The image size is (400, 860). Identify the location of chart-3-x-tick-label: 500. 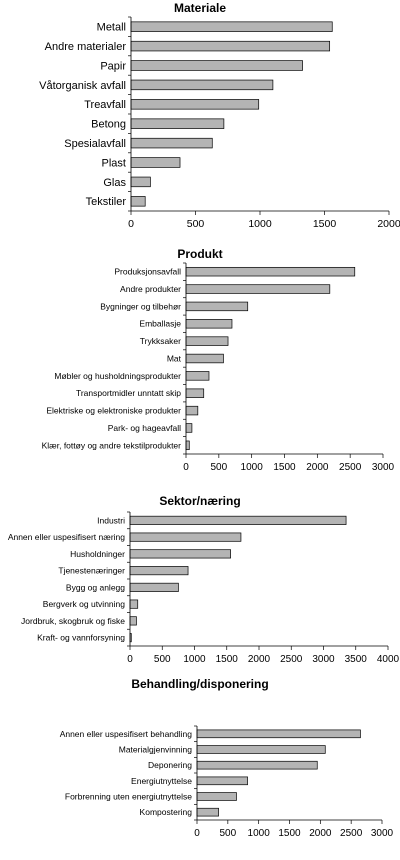
(162, 659).